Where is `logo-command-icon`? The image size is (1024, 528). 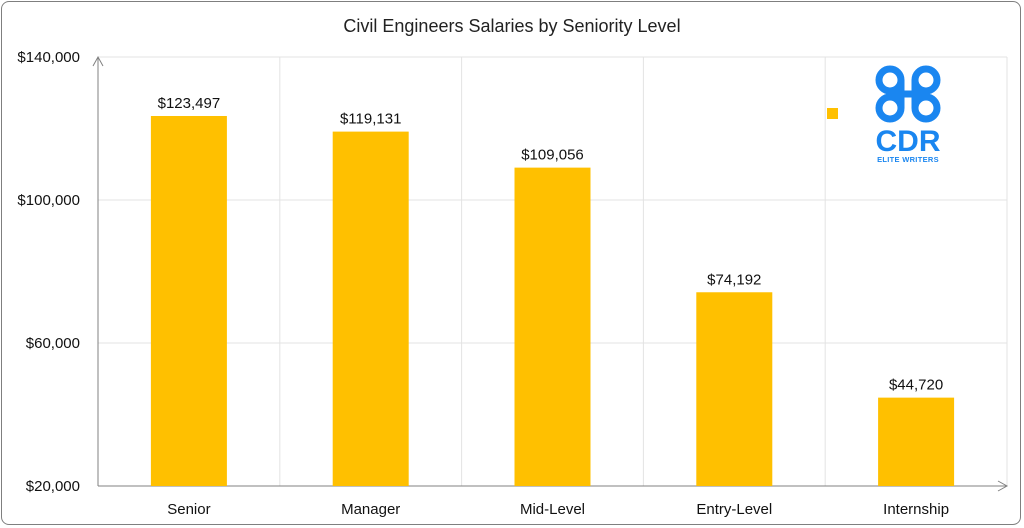
logo-command-icon is located at coordinates (908, 94).